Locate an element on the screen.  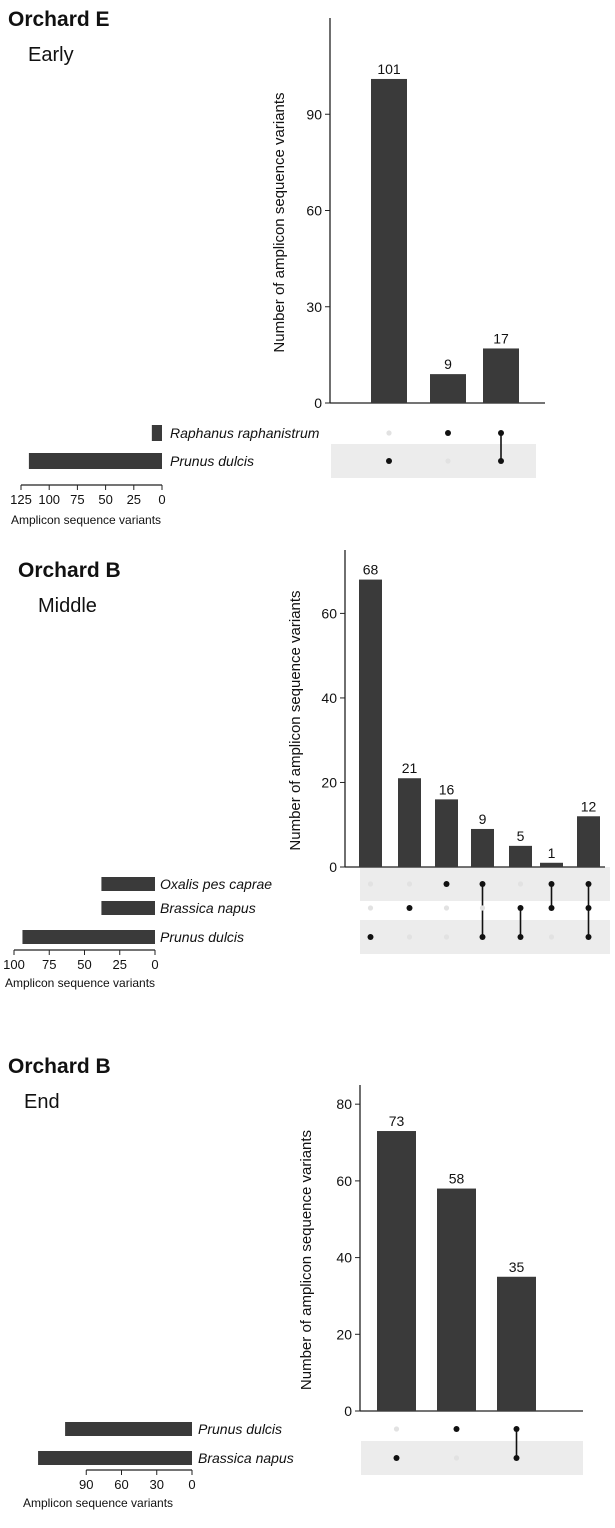
set-size-tick-label: 60 is located at coordinates (121, 1484).